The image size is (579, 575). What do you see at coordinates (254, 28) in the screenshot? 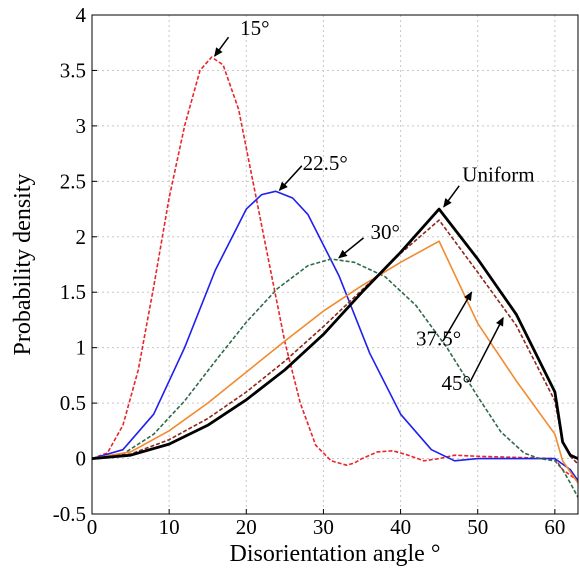
I see `annotation-label: 15°` at bounding box center [254, 28].